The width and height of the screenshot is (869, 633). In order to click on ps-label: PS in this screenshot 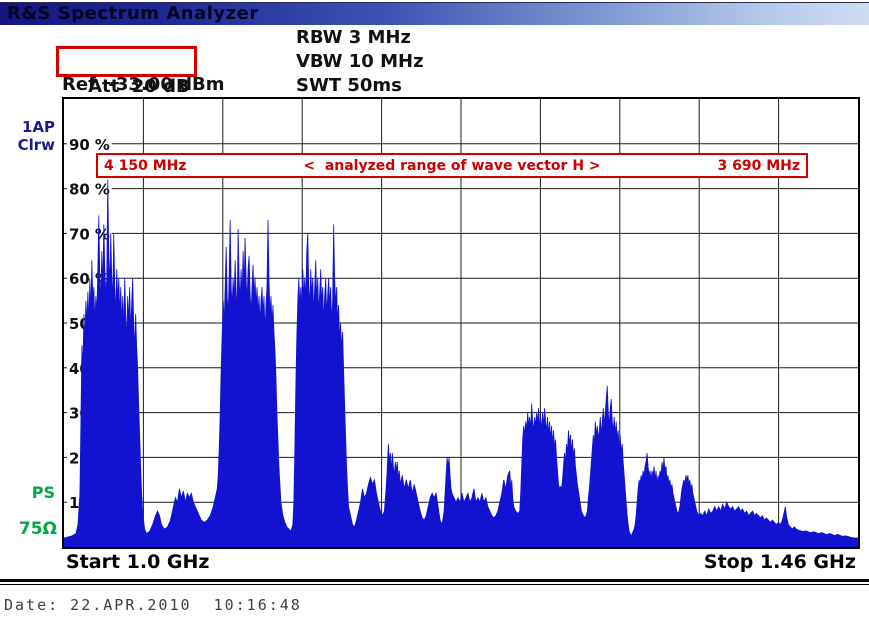, I will do `click(43, 492)`.